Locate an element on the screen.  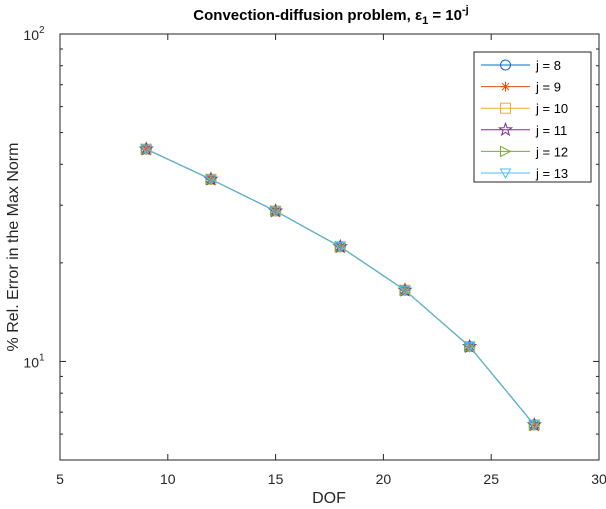
x-tick-label: 10 is located at coordinates (168, 479).